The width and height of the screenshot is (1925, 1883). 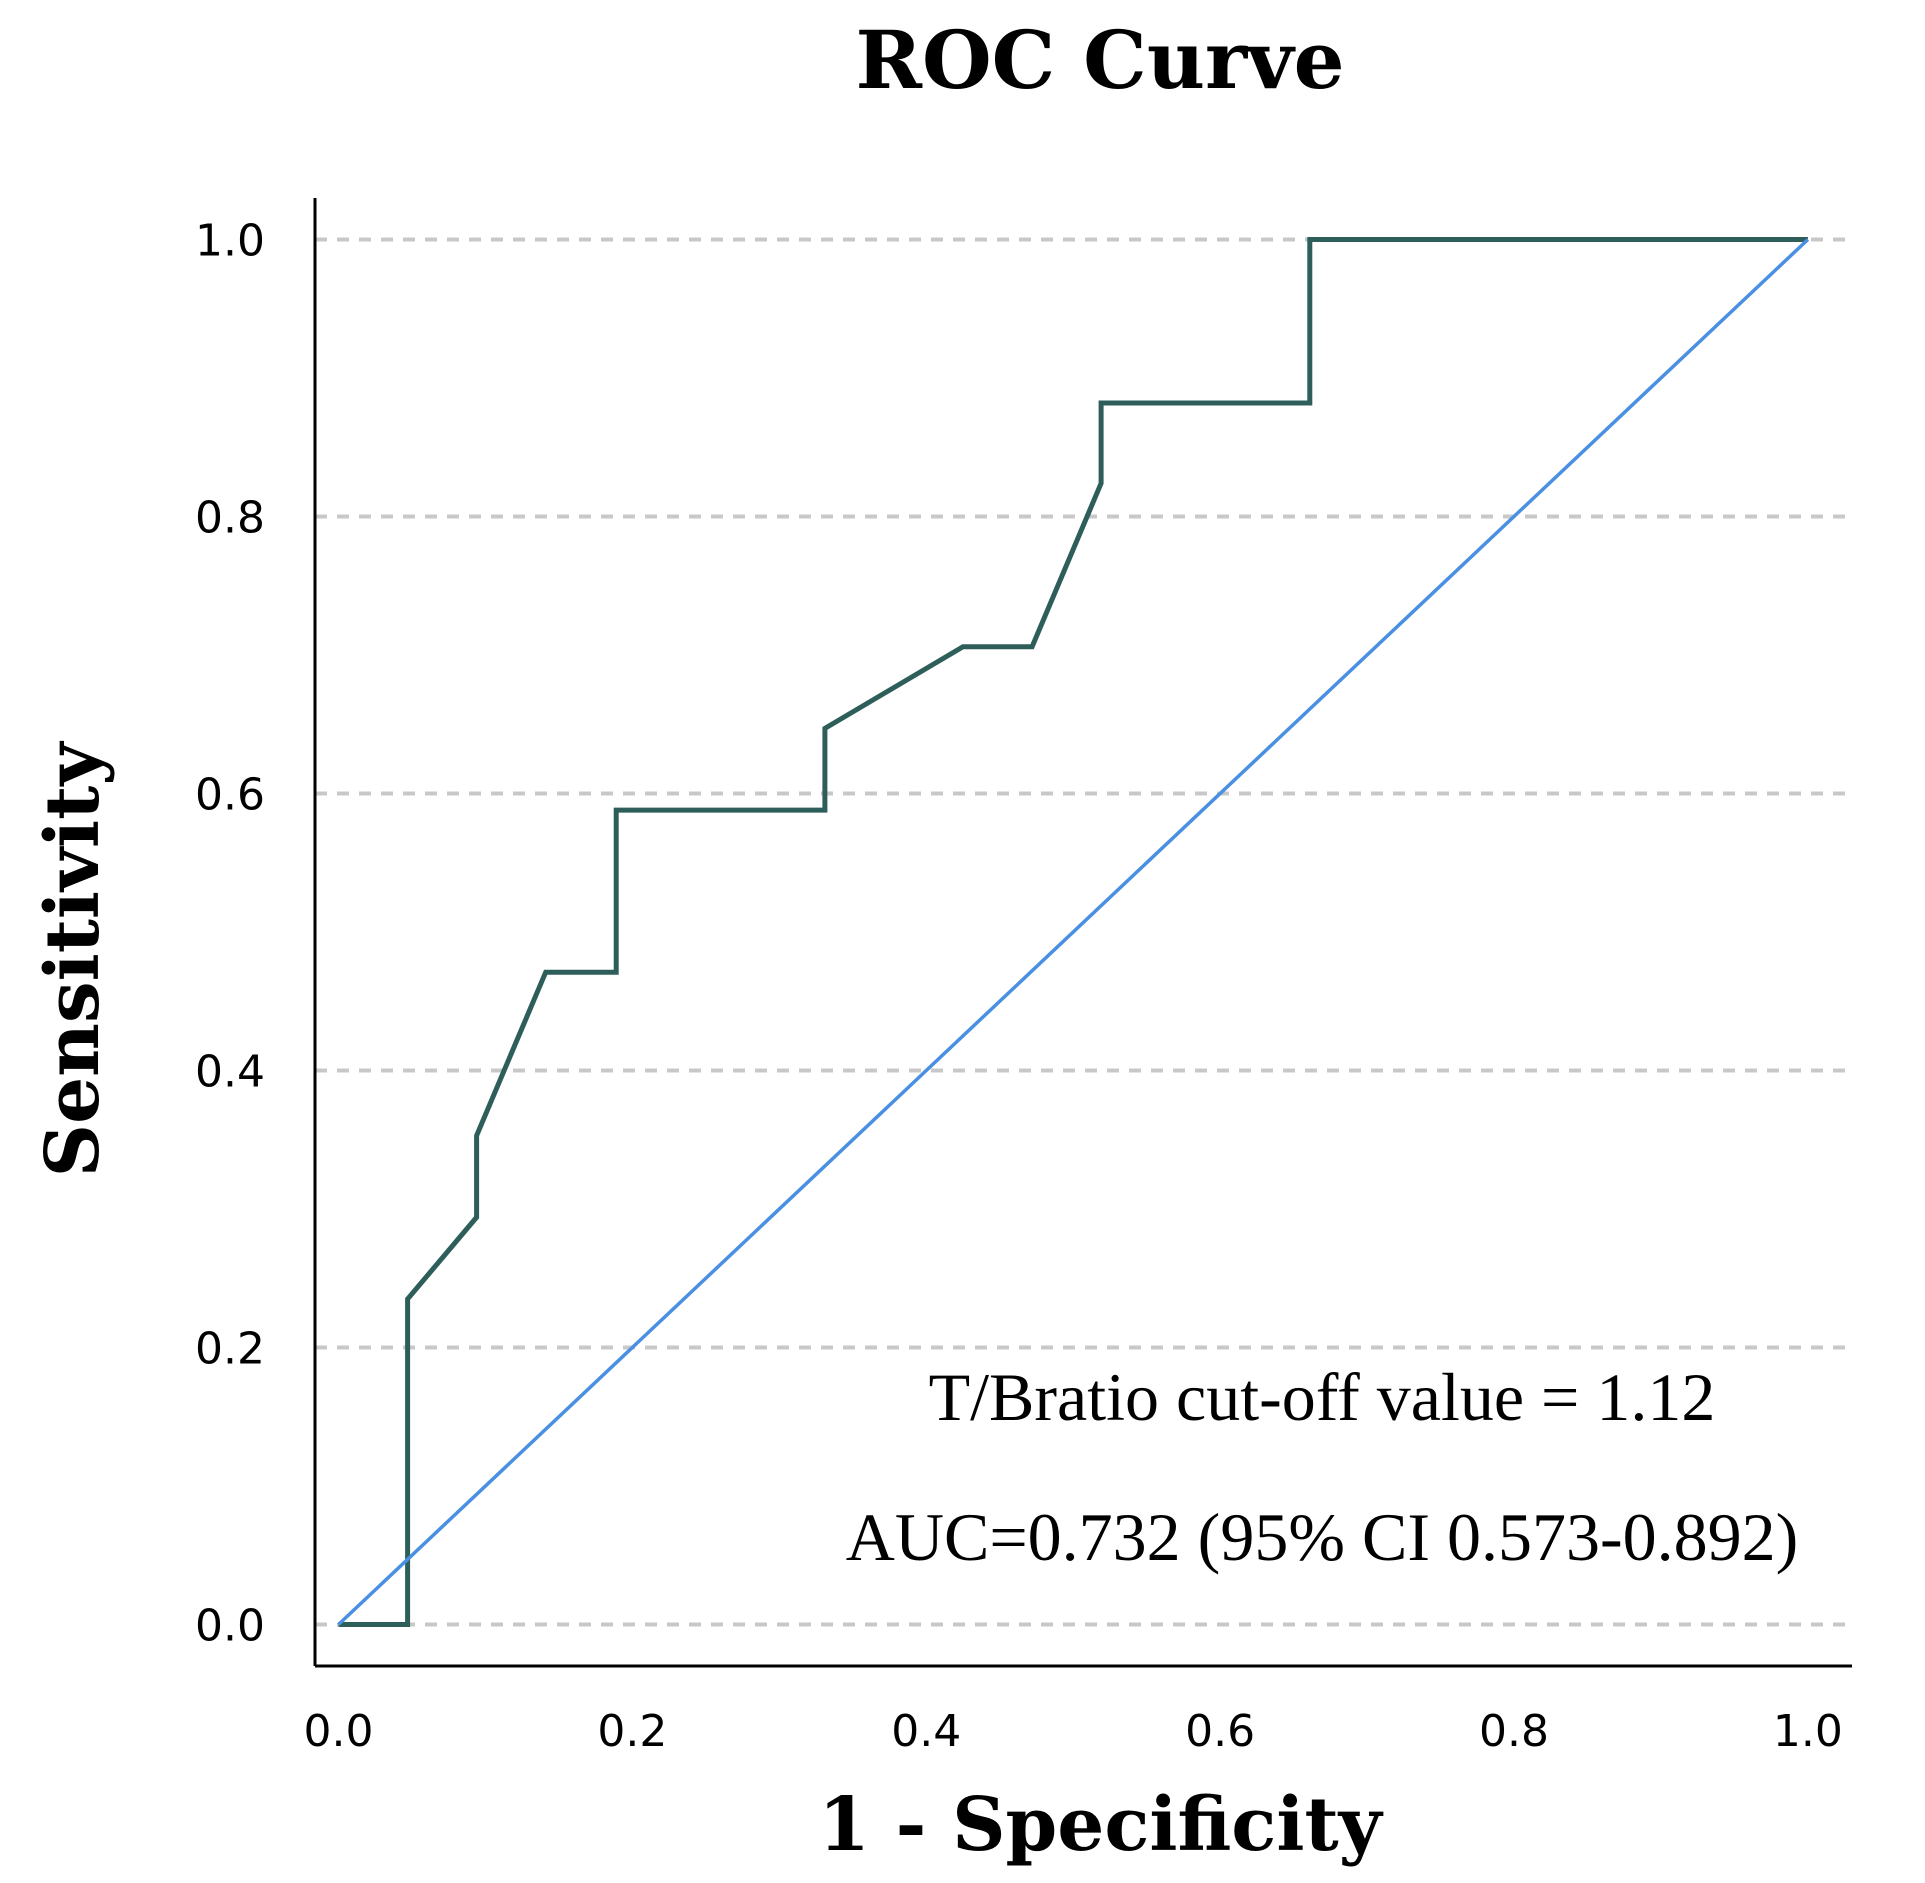 I want to click on x-tick-label: 1.0, so click(x=1808, y=1731).